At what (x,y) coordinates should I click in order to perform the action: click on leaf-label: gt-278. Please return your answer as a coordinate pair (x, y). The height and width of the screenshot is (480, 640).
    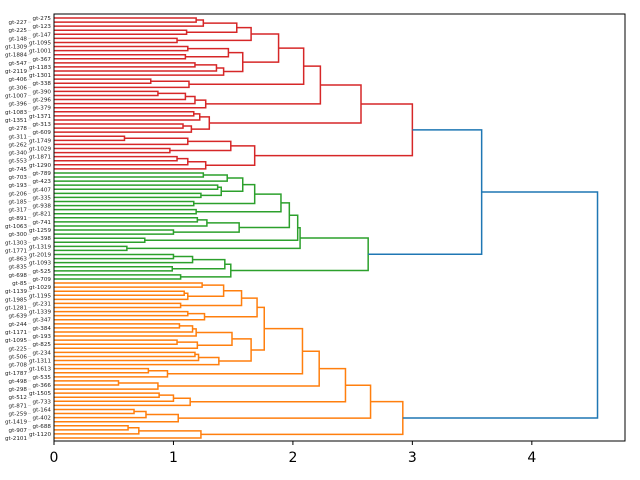
    Looking at the image, I should click on (18, 129).